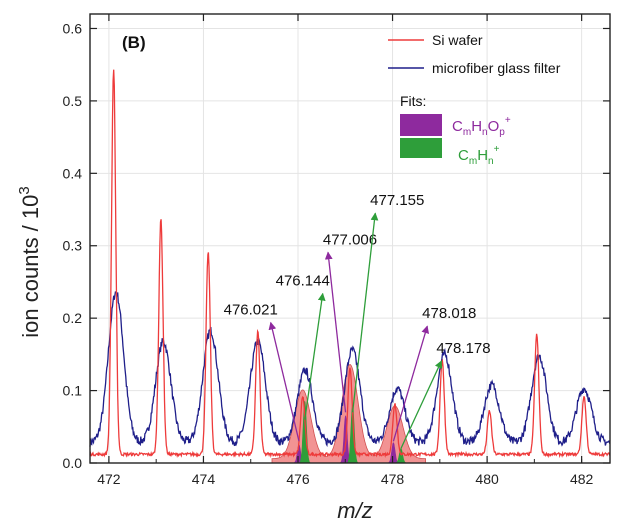 Image resolution: width=624 pixels, height=523 pixels. I want to click on annotation-label: 477.006, so click(350, 239).